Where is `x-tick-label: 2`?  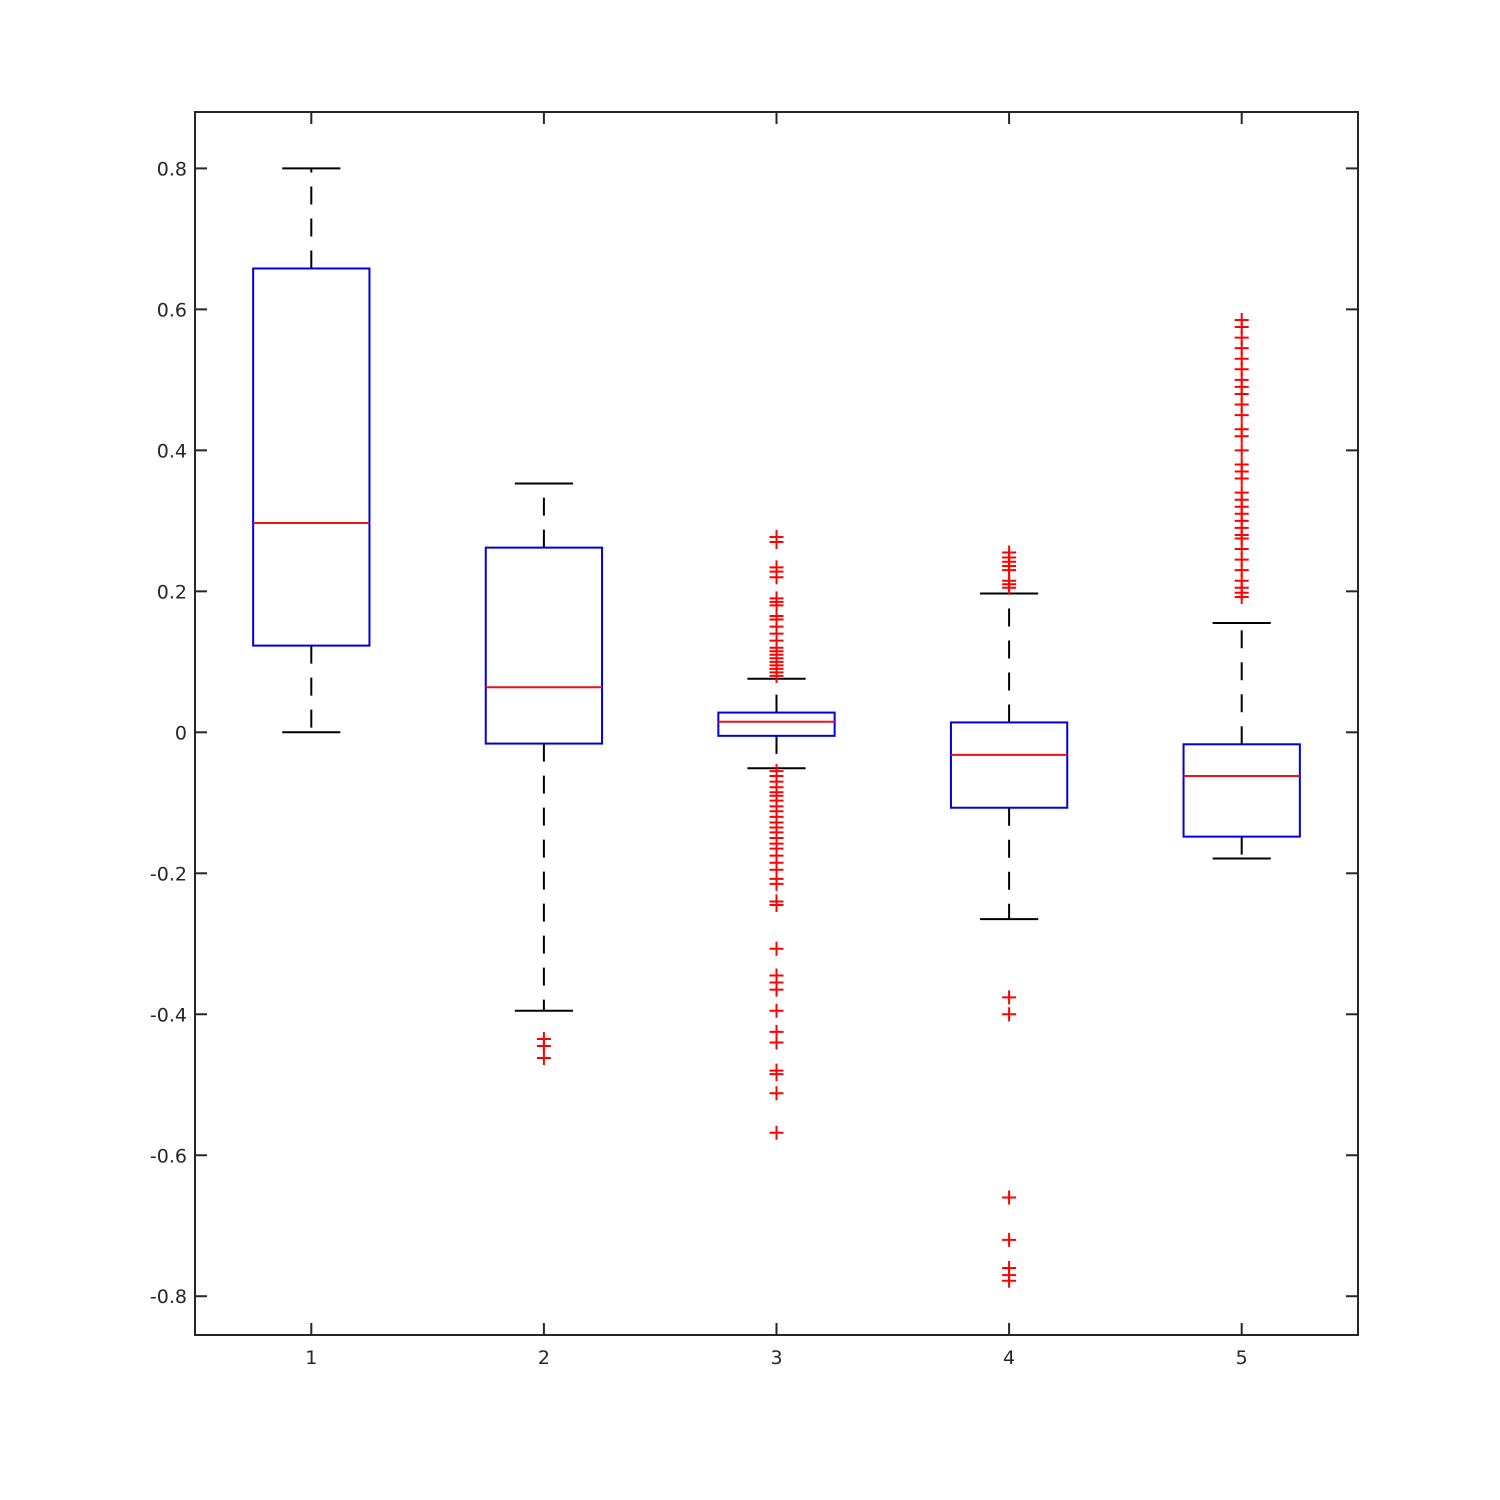 x-tick-label: 2 is located at coordinates (544, 1358).